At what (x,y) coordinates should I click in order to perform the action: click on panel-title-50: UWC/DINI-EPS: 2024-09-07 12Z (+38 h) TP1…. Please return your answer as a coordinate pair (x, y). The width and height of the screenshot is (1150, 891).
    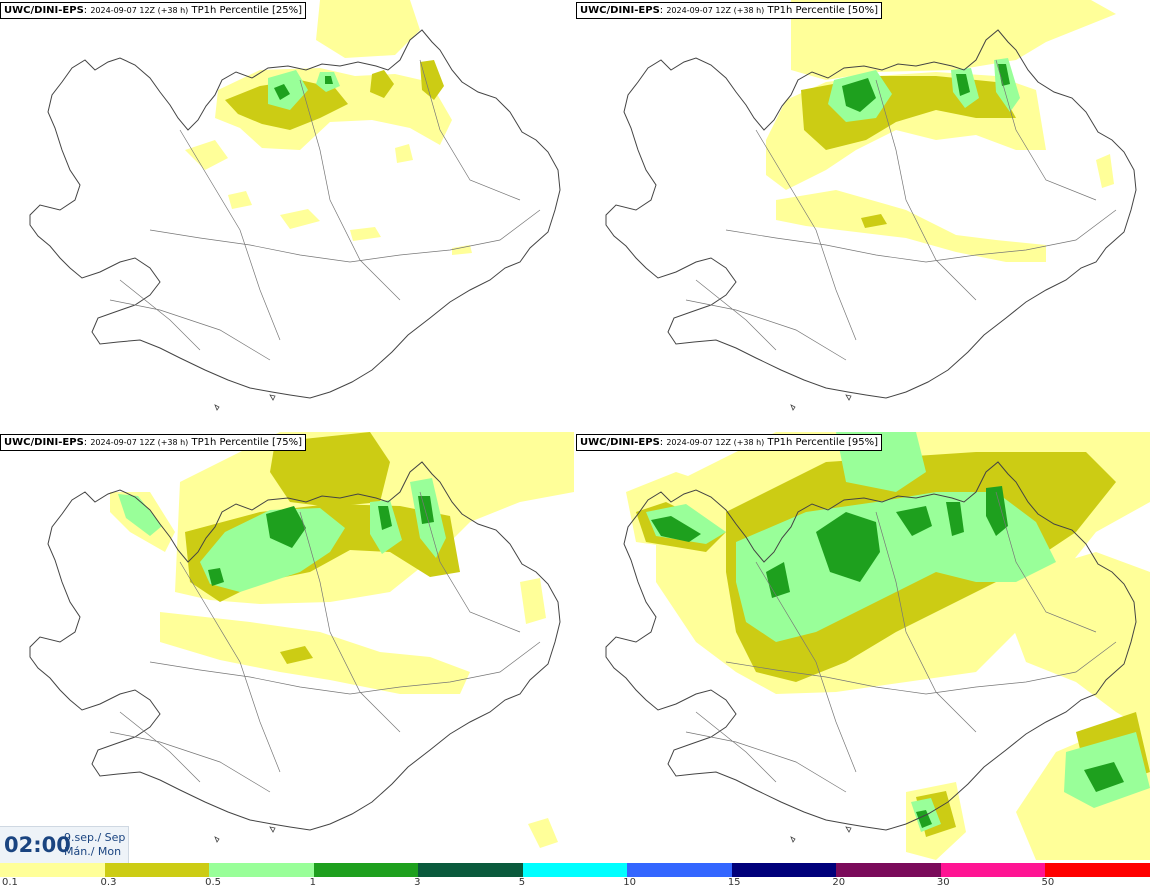
    Looking at the image, I should click on (729, 10).